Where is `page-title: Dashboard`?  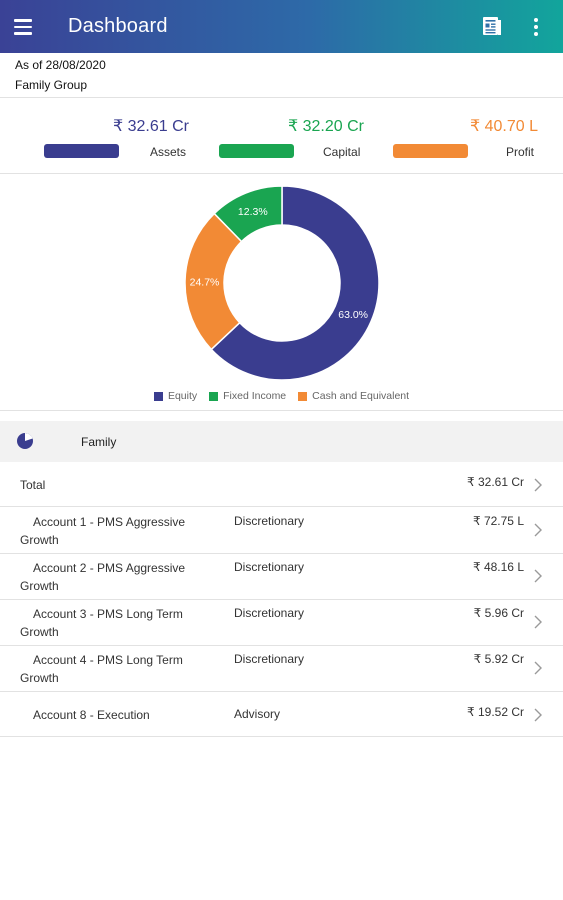
page-title: Dashboard is located at coordinates (118, 26).